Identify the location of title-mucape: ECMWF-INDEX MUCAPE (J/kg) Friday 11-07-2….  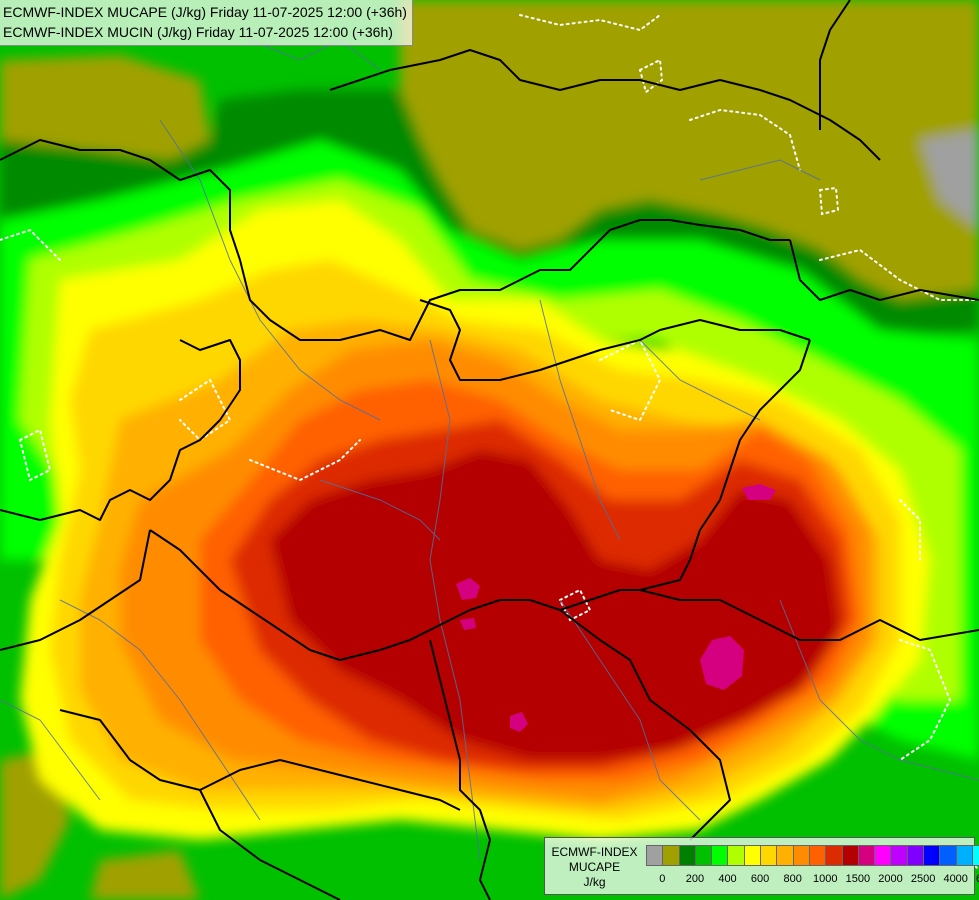
(205, 12).